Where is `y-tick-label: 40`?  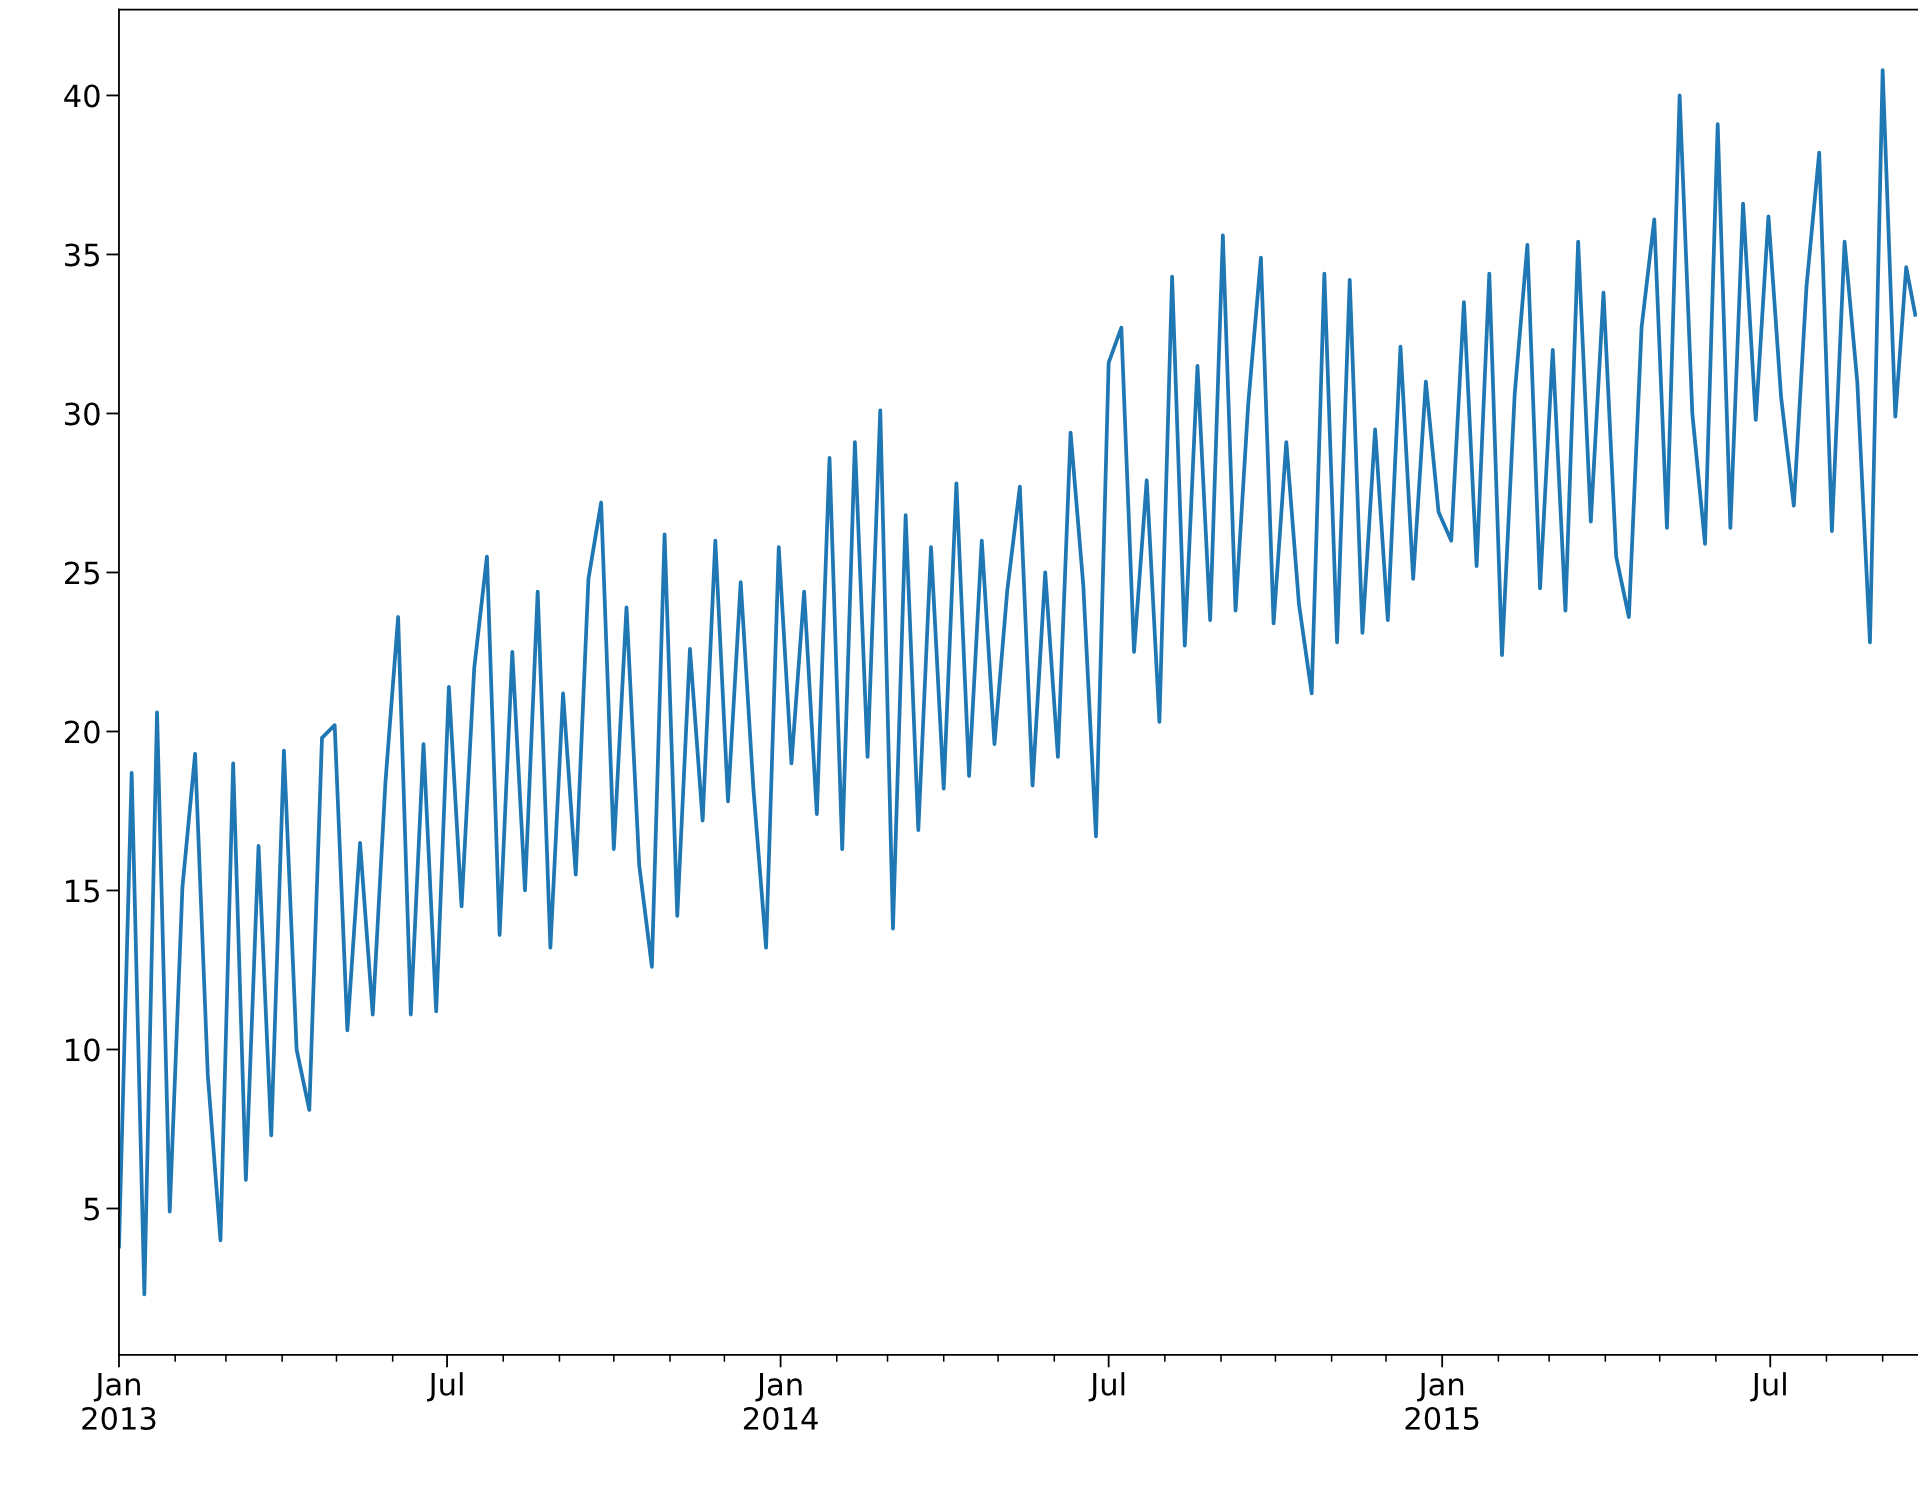
y-tick-label: 40 is located at coordinates (82, 96).